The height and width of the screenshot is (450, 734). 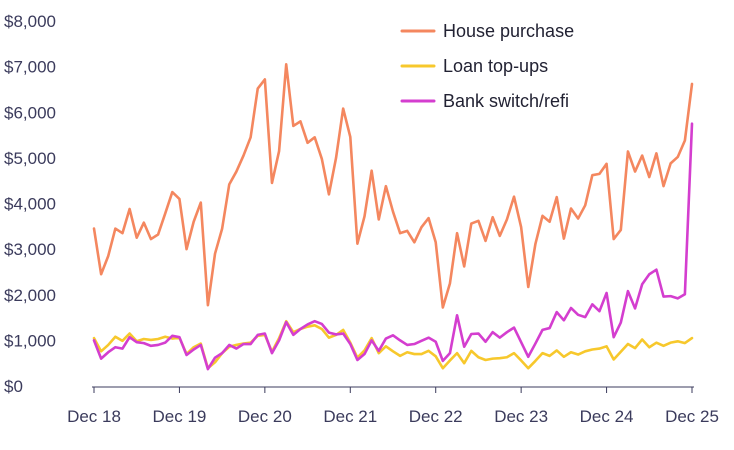 What do you see at coordinates (265, 416) in the screenshot?
I see `x-tick-label: Dec 20` at bounding box center [265, 416].